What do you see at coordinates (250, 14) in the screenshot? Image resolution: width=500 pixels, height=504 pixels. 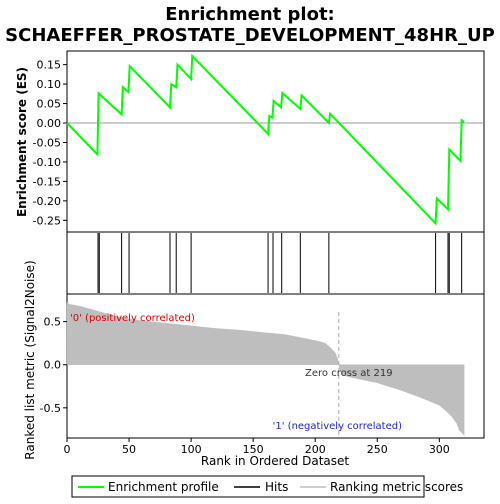 I see `chart-title: Enrichment plot:` at bounding box center [250, 14].